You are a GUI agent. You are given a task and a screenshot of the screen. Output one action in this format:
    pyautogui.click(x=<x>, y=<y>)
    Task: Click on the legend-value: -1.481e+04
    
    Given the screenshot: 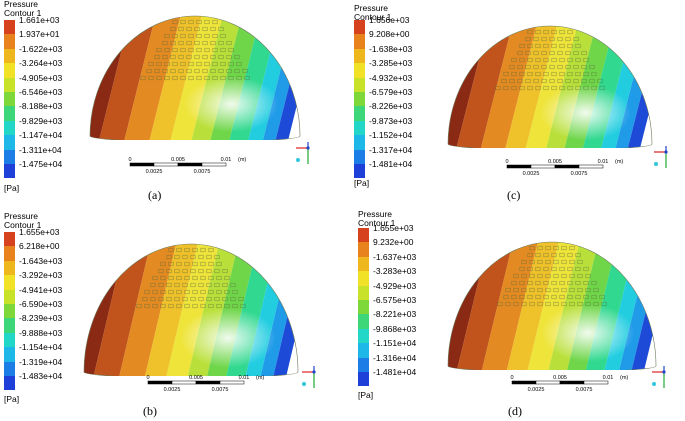 What is the action you would take?
    pyautogui.click(x=391, y=164)
    